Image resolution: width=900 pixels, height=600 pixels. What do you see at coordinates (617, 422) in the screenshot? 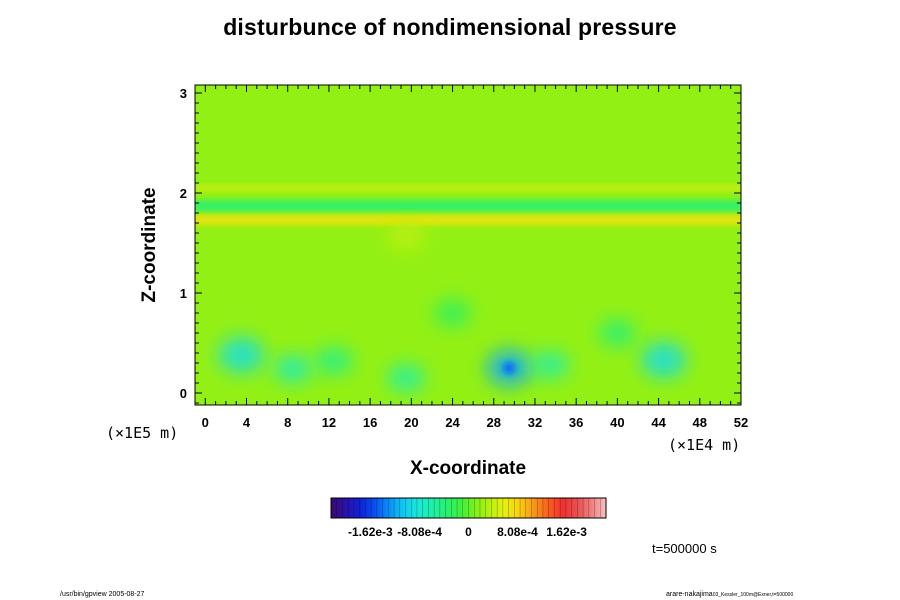
I see `x-tick-label: 40` at bounding box center [617, 422].